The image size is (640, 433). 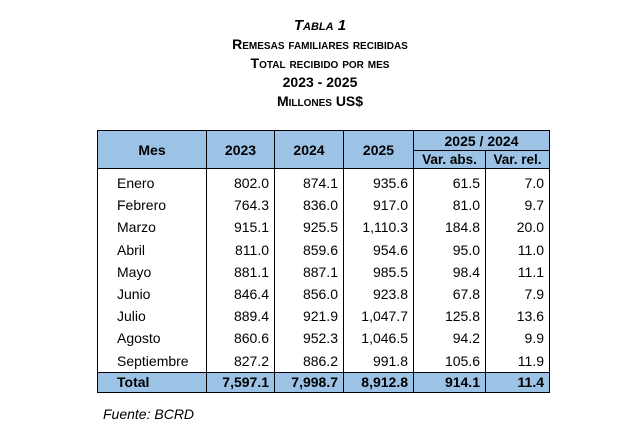 What do you see at coordinates (152, 382) in the screenshot?
I see `total-label: Total` at bounding box center [152, 382].